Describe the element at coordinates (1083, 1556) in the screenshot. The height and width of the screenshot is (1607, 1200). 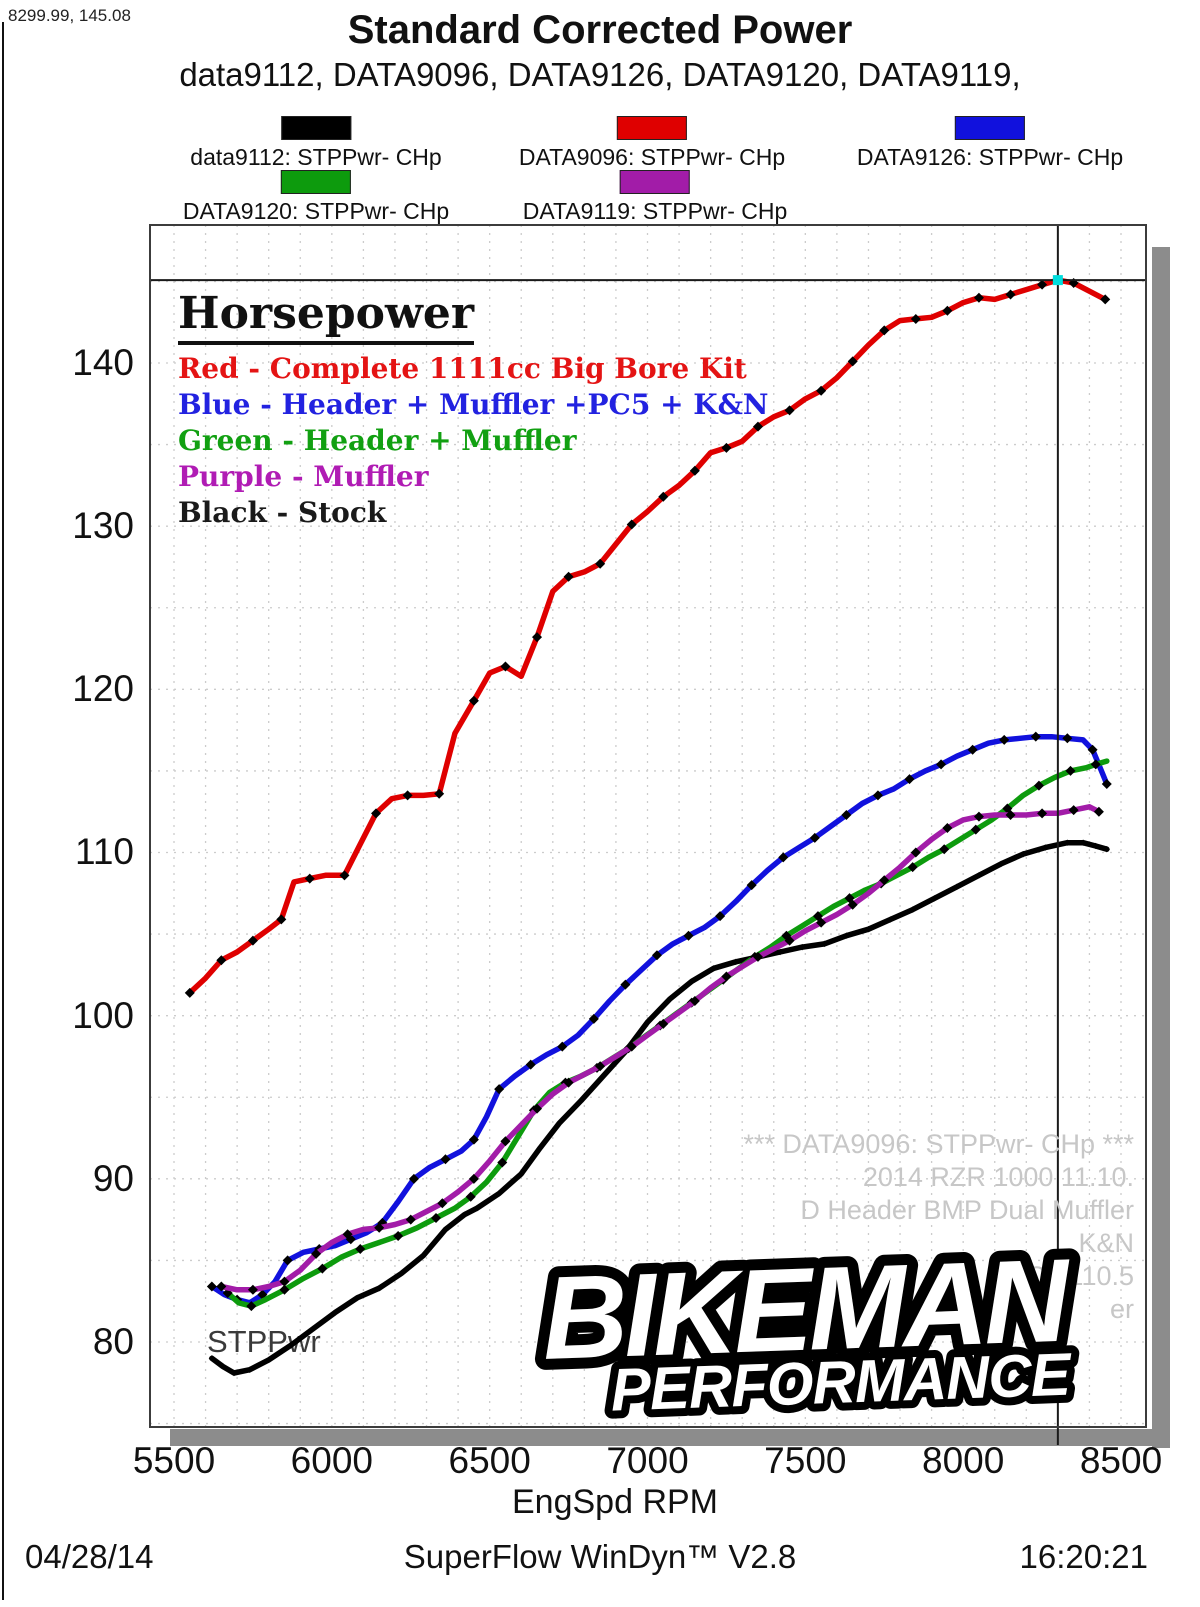
I see `footer-time: 16:20:21` at that location.